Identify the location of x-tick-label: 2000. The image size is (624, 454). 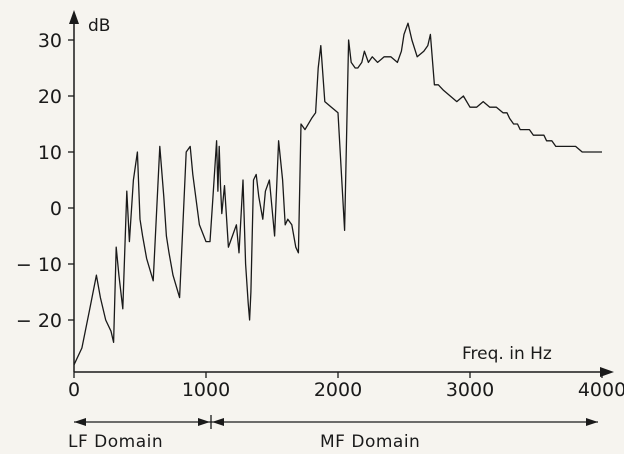
(338, 390).